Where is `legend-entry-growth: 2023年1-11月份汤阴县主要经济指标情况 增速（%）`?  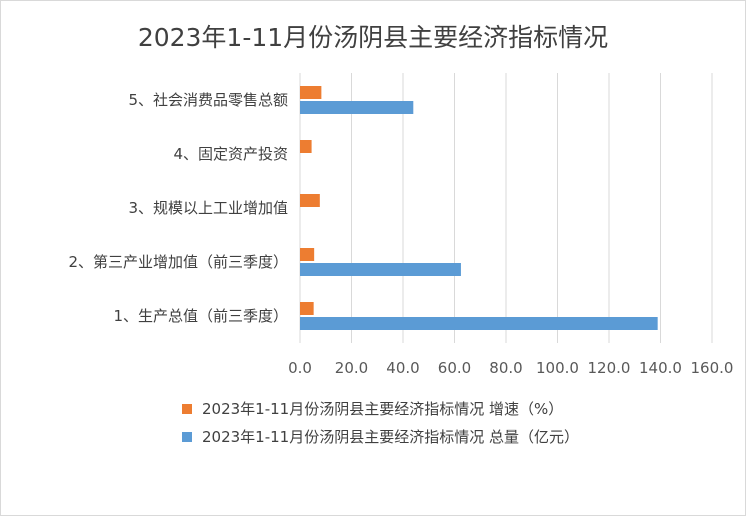
legend-entry-growth: 2023年1-11月份汤阴县主要经济指标情况 增速（%） is located at coordinates (390, 409).